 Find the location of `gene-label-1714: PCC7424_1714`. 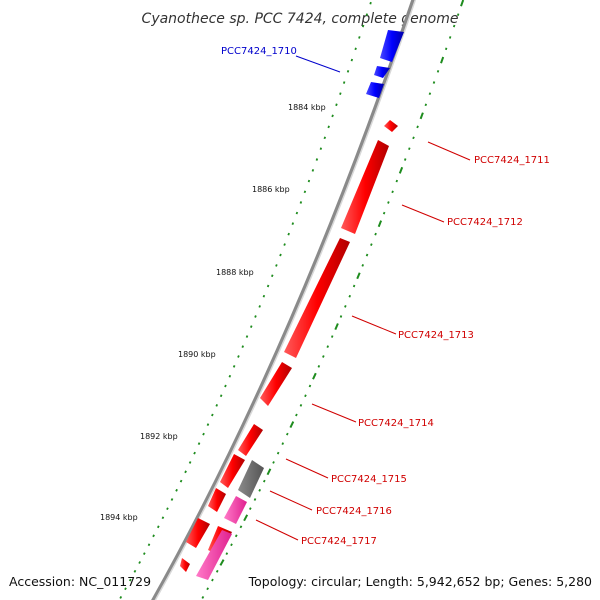

gene-label-1714: PCC7424_1714 is located at coordinates (396, 423).